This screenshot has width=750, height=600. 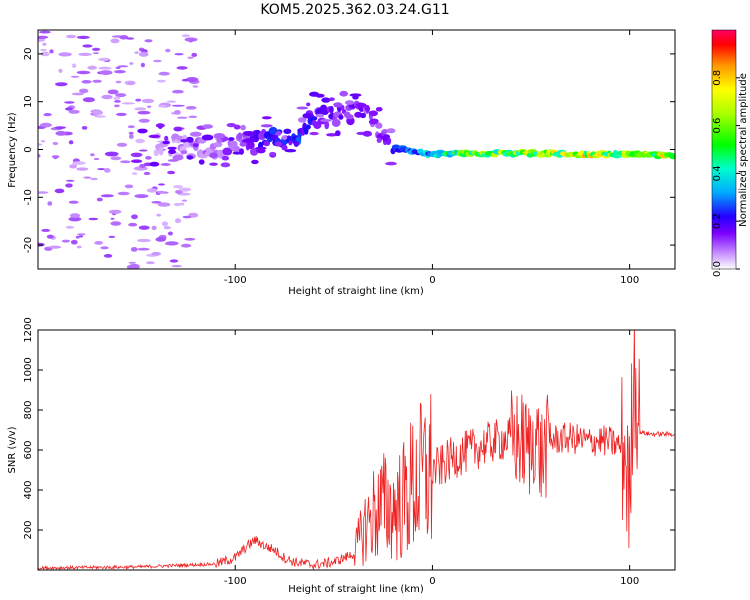 What do you see at coordinates (28, 449) in the screenshot?
I see `y-tick-label: 600` at bounding box center [28, 449].